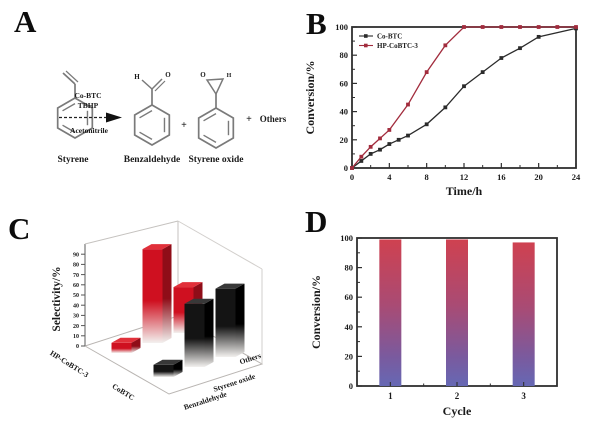  I want to click on z-tick-label: 20, so click(76, 327).